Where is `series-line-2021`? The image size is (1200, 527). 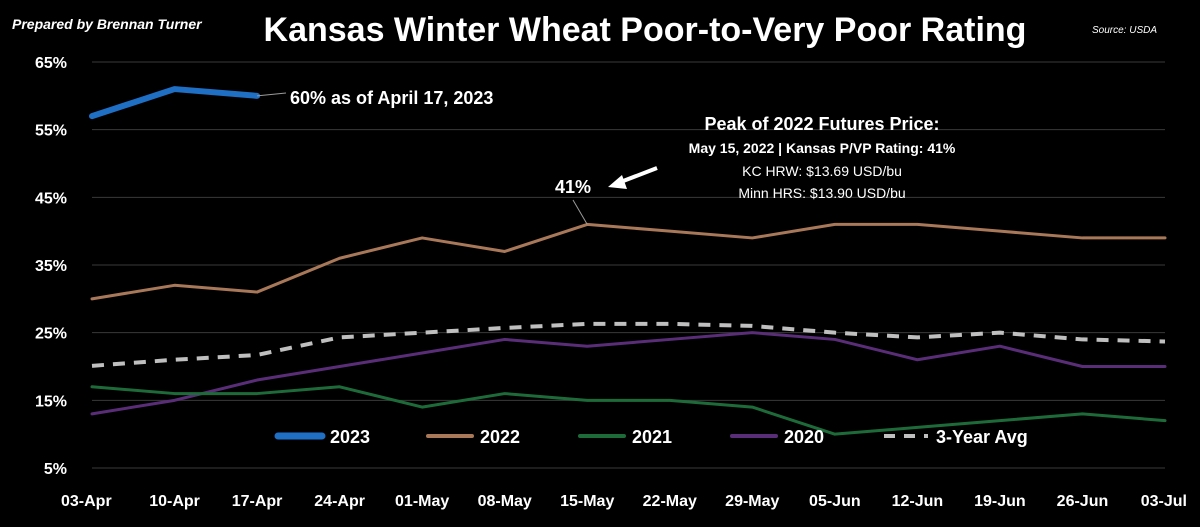
series-line-2021 is located at coordinates (628, 410).